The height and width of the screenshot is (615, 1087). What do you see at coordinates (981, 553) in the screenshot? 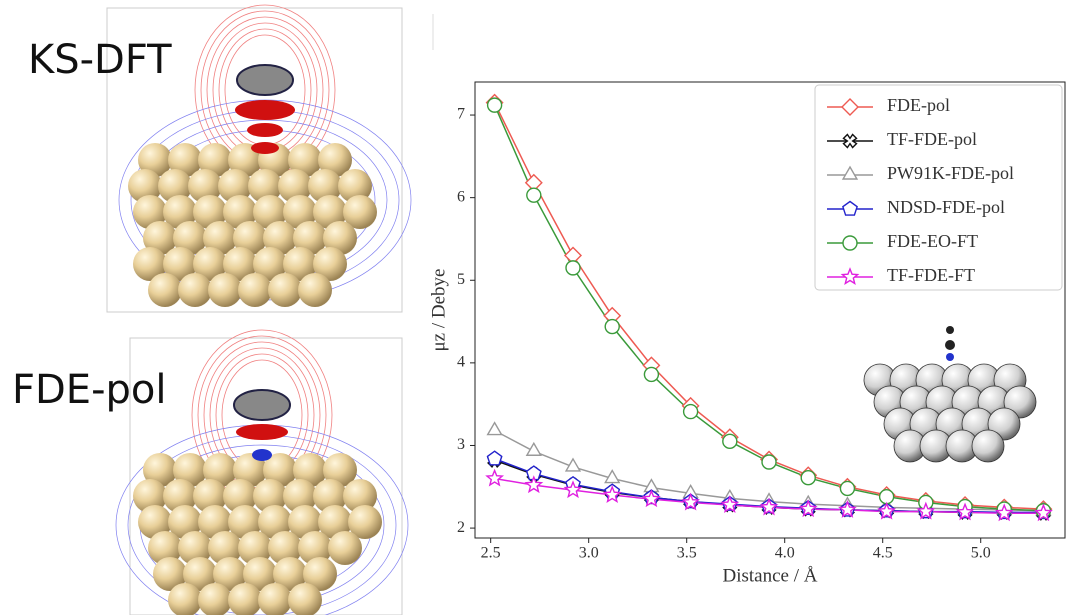
I see `x-tick-label: 5.0` at bounding box center [981, 553].